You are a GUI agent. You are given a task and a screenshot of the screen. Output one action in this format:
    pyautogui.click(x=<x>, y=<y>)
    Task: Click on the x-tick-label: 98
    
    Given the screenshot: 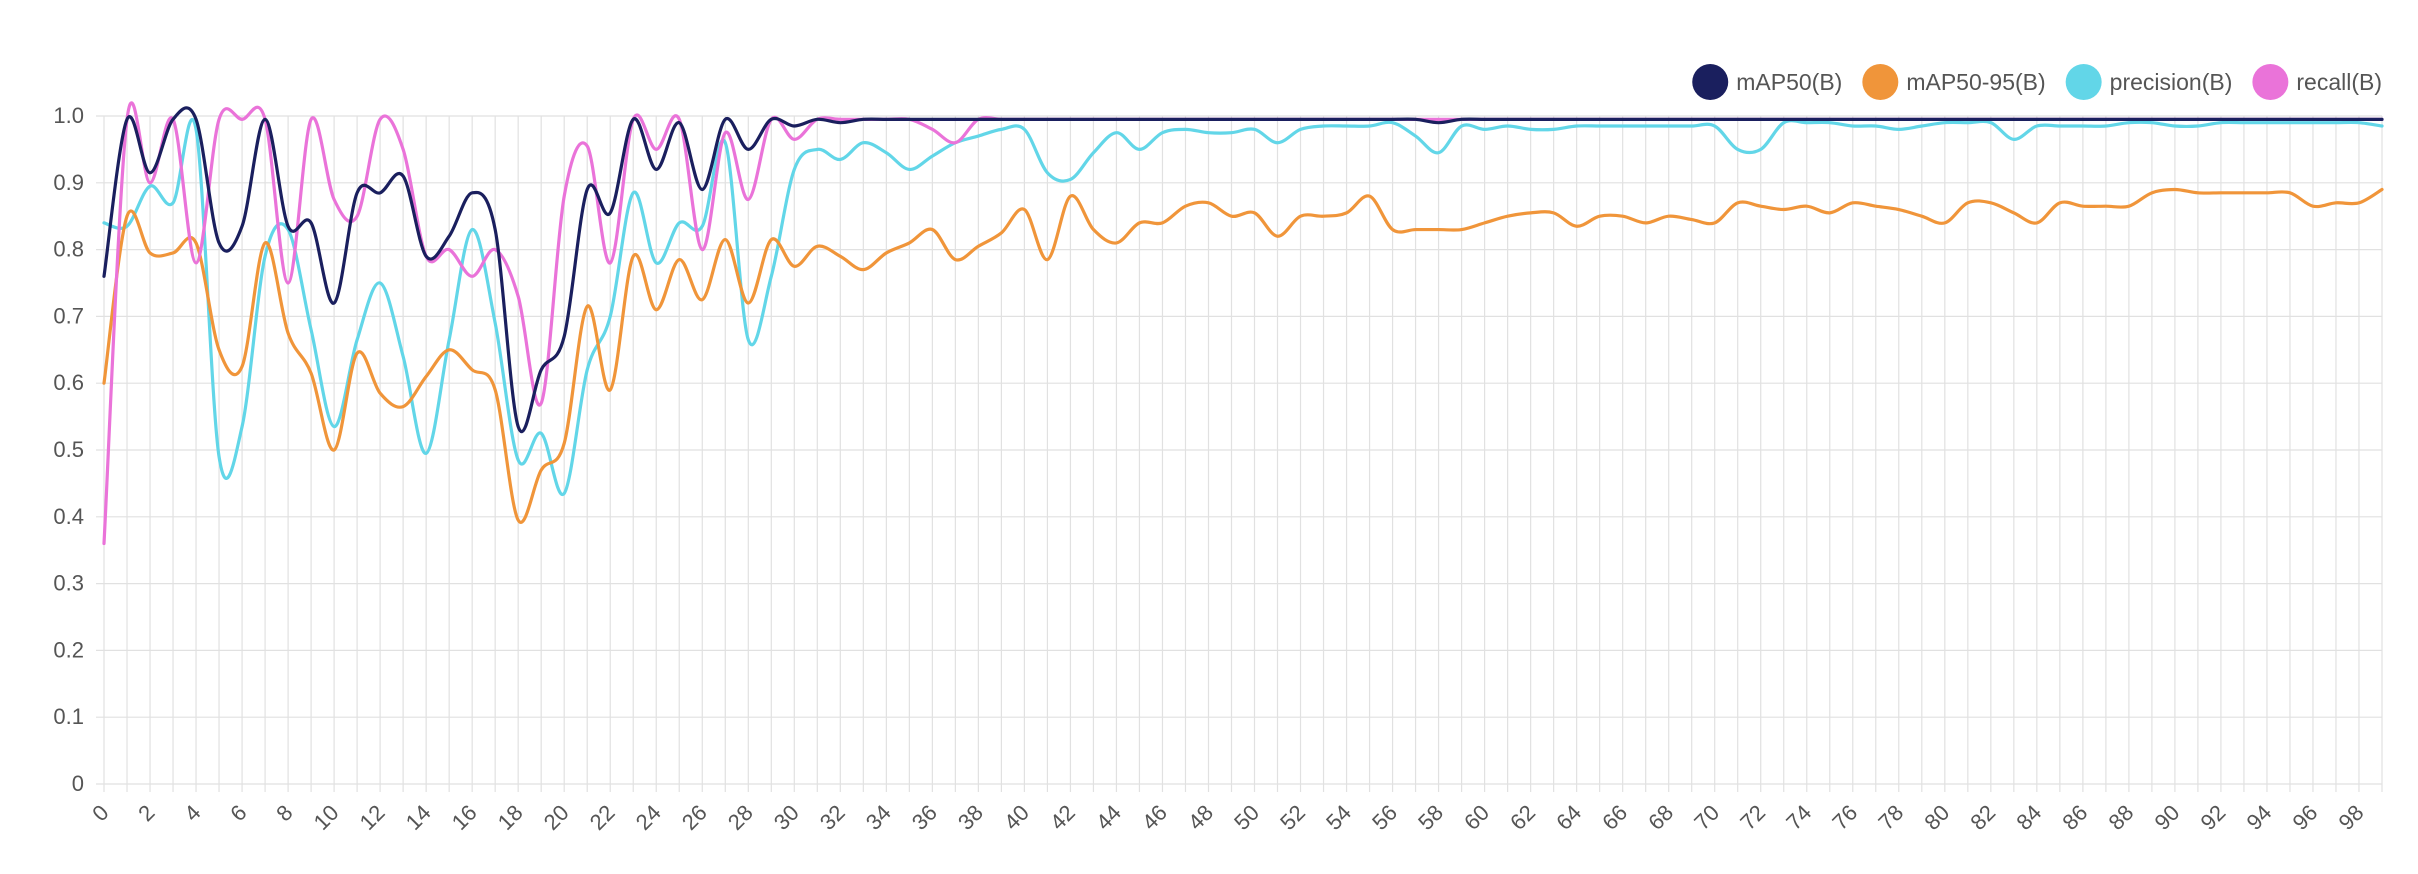 What is the action you would take?
    pyautogui.click(x=2351, y=817)
    